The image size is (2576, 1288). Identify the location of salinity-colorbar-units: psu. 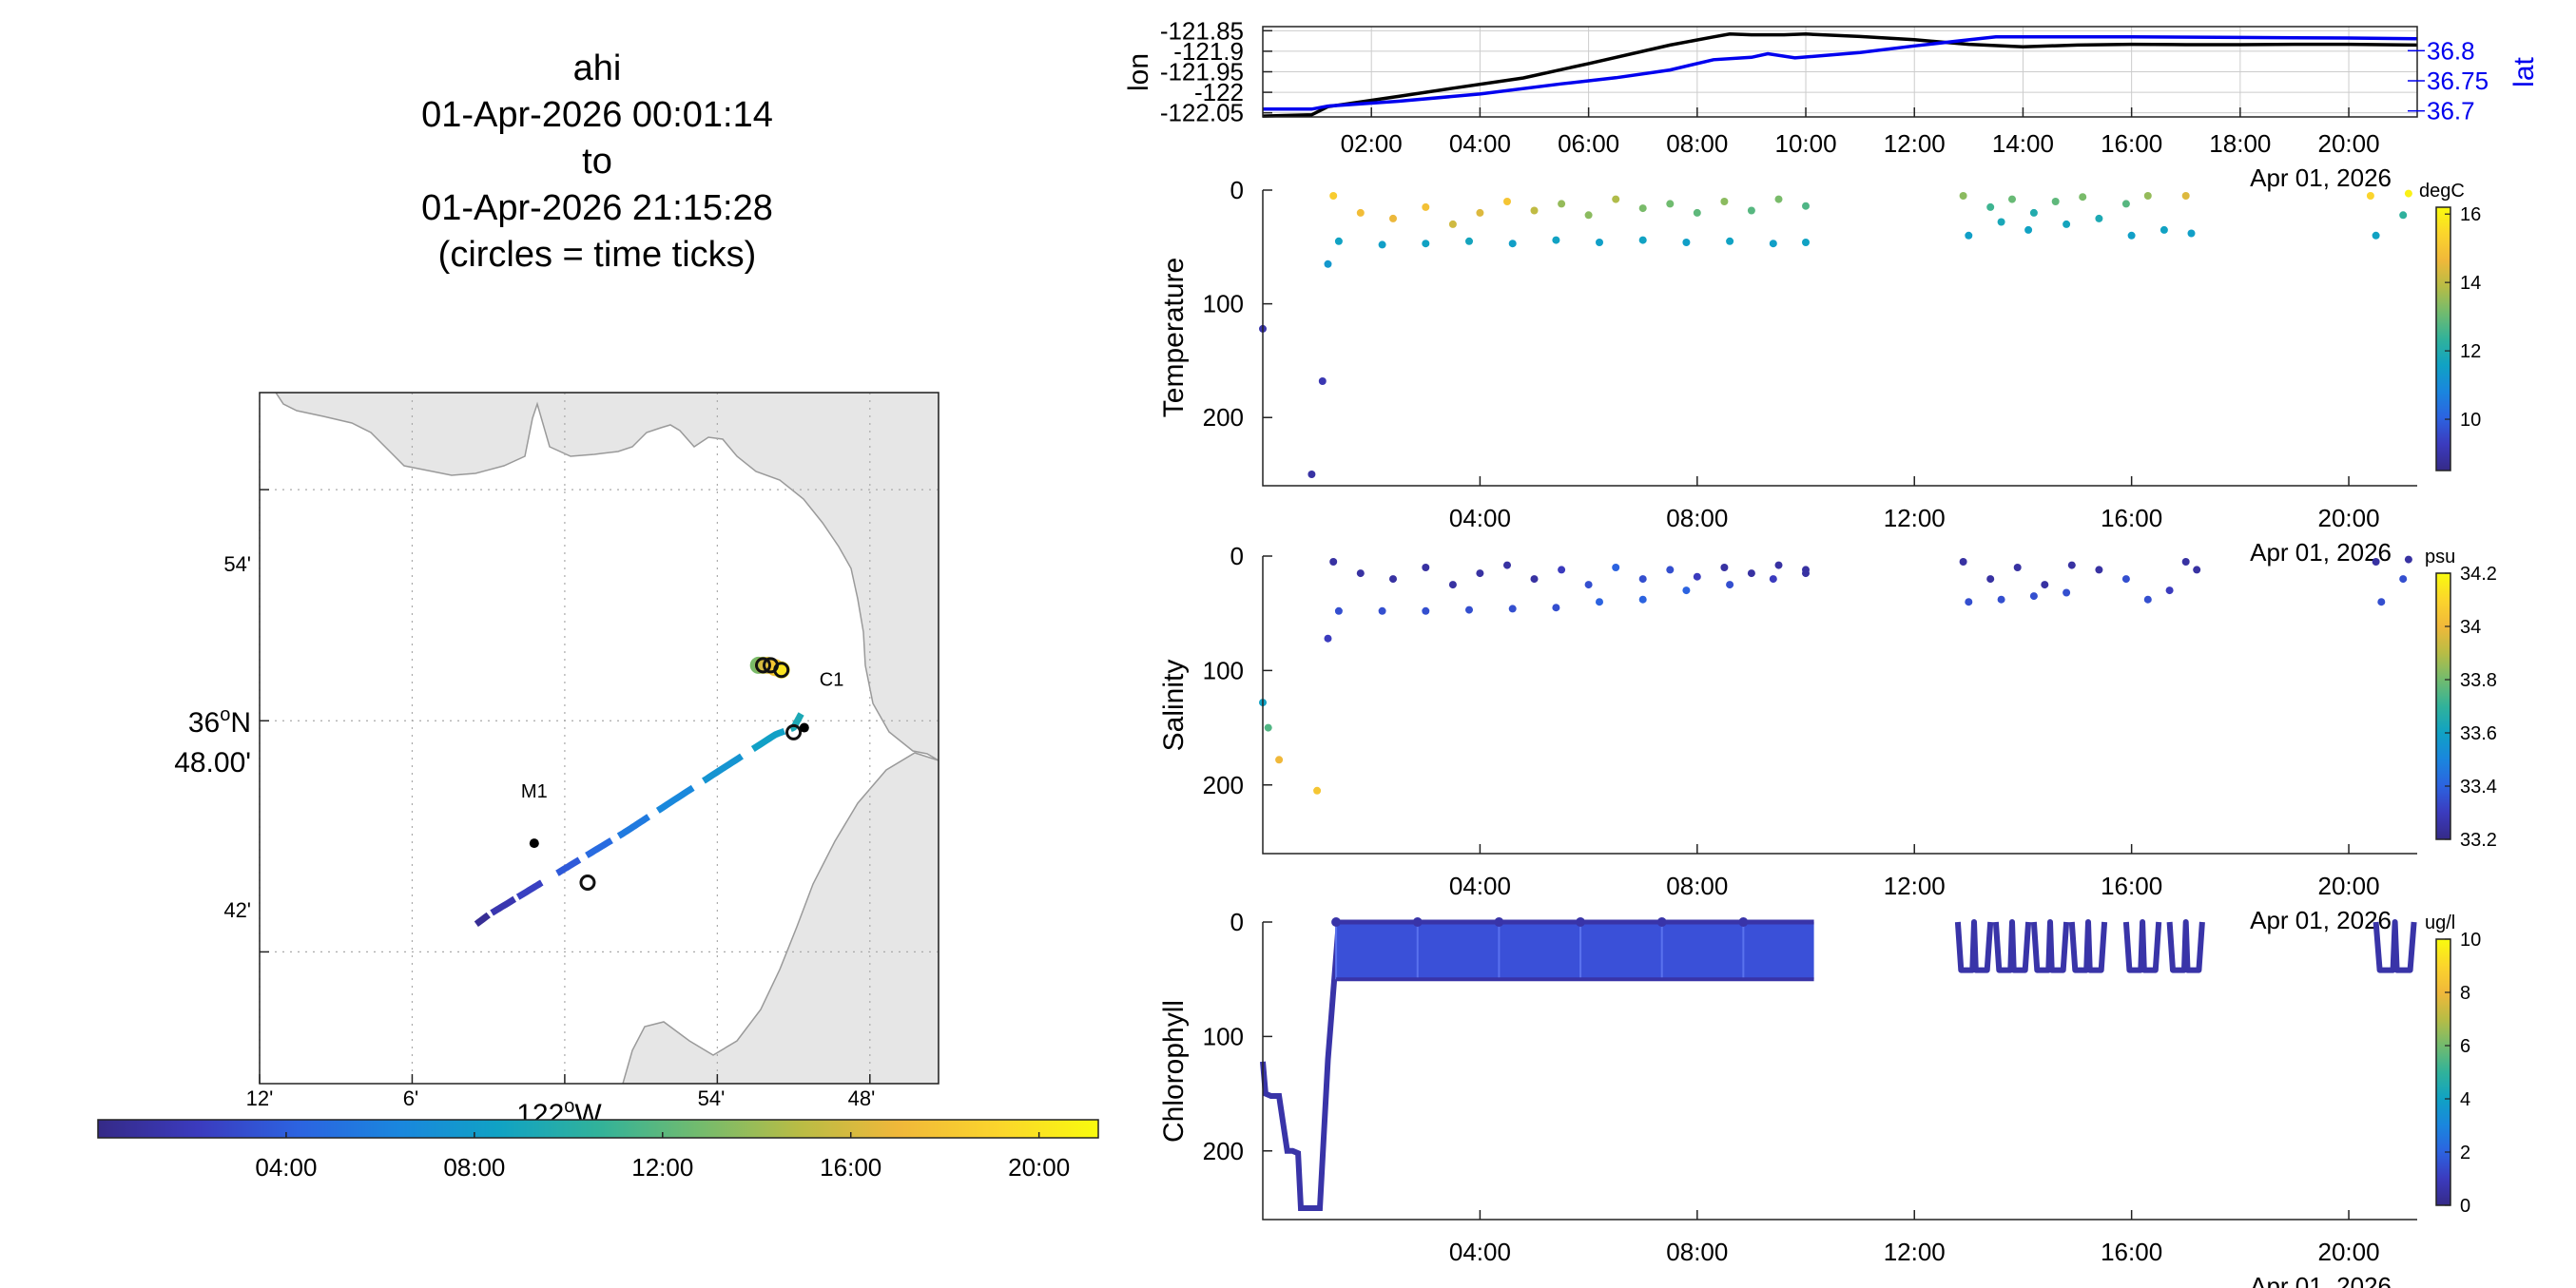
(2440, 557).